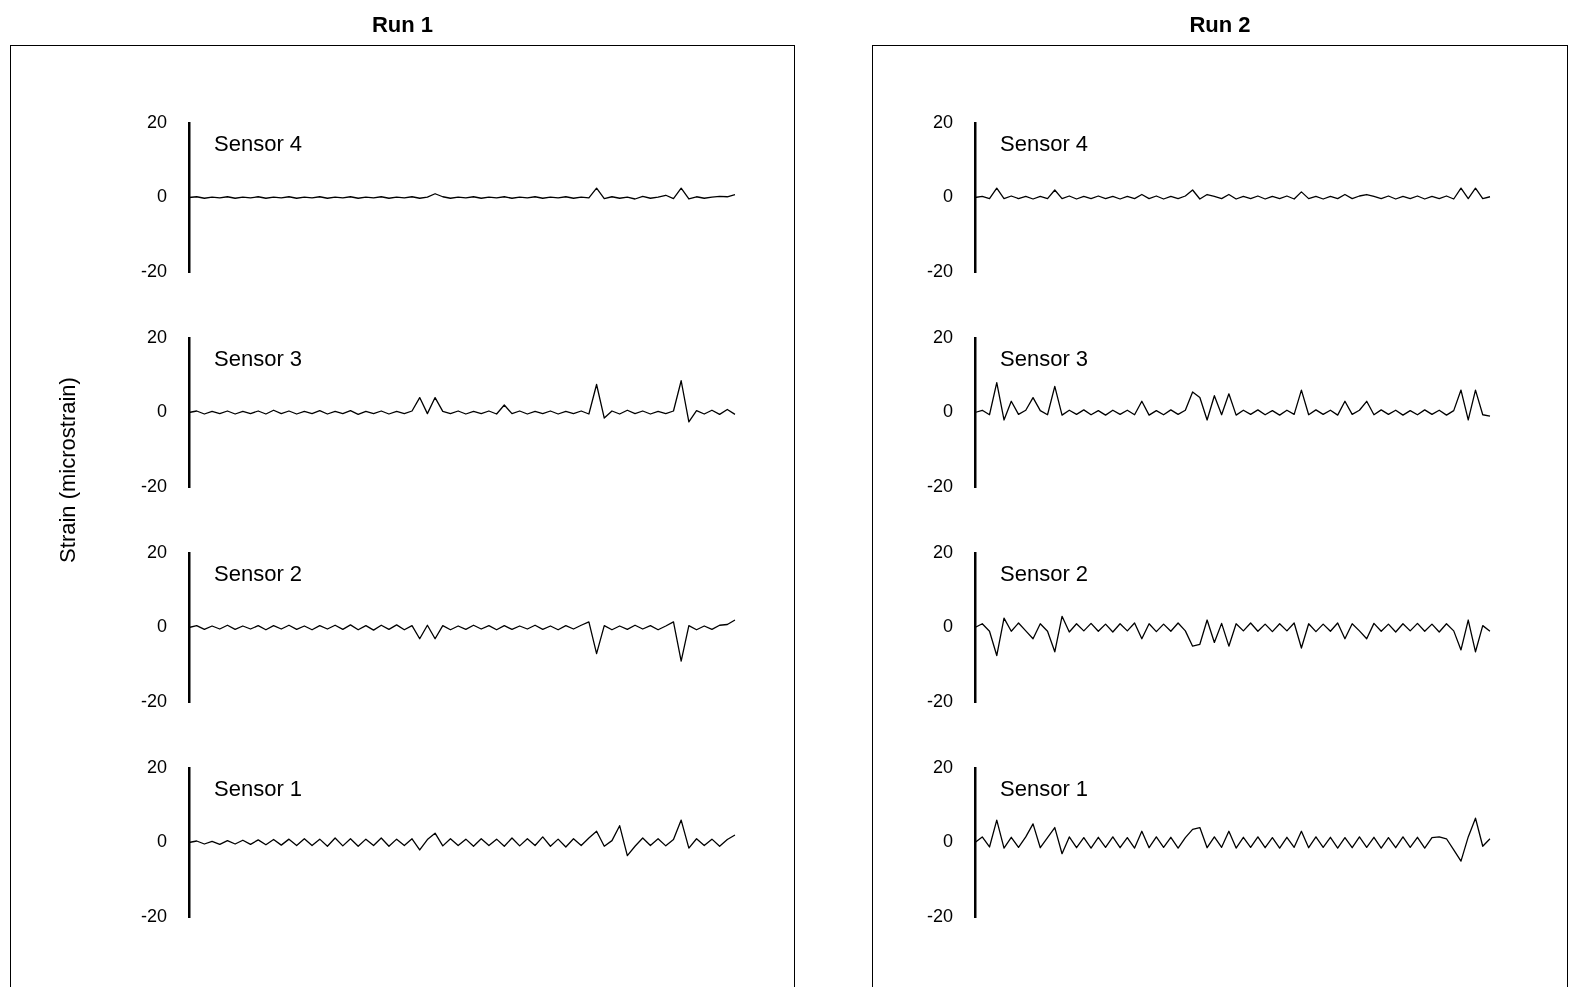 The image size is (1570, 987). I want to click on y-axis-title: Strain (microstrain), so click(68, 470).